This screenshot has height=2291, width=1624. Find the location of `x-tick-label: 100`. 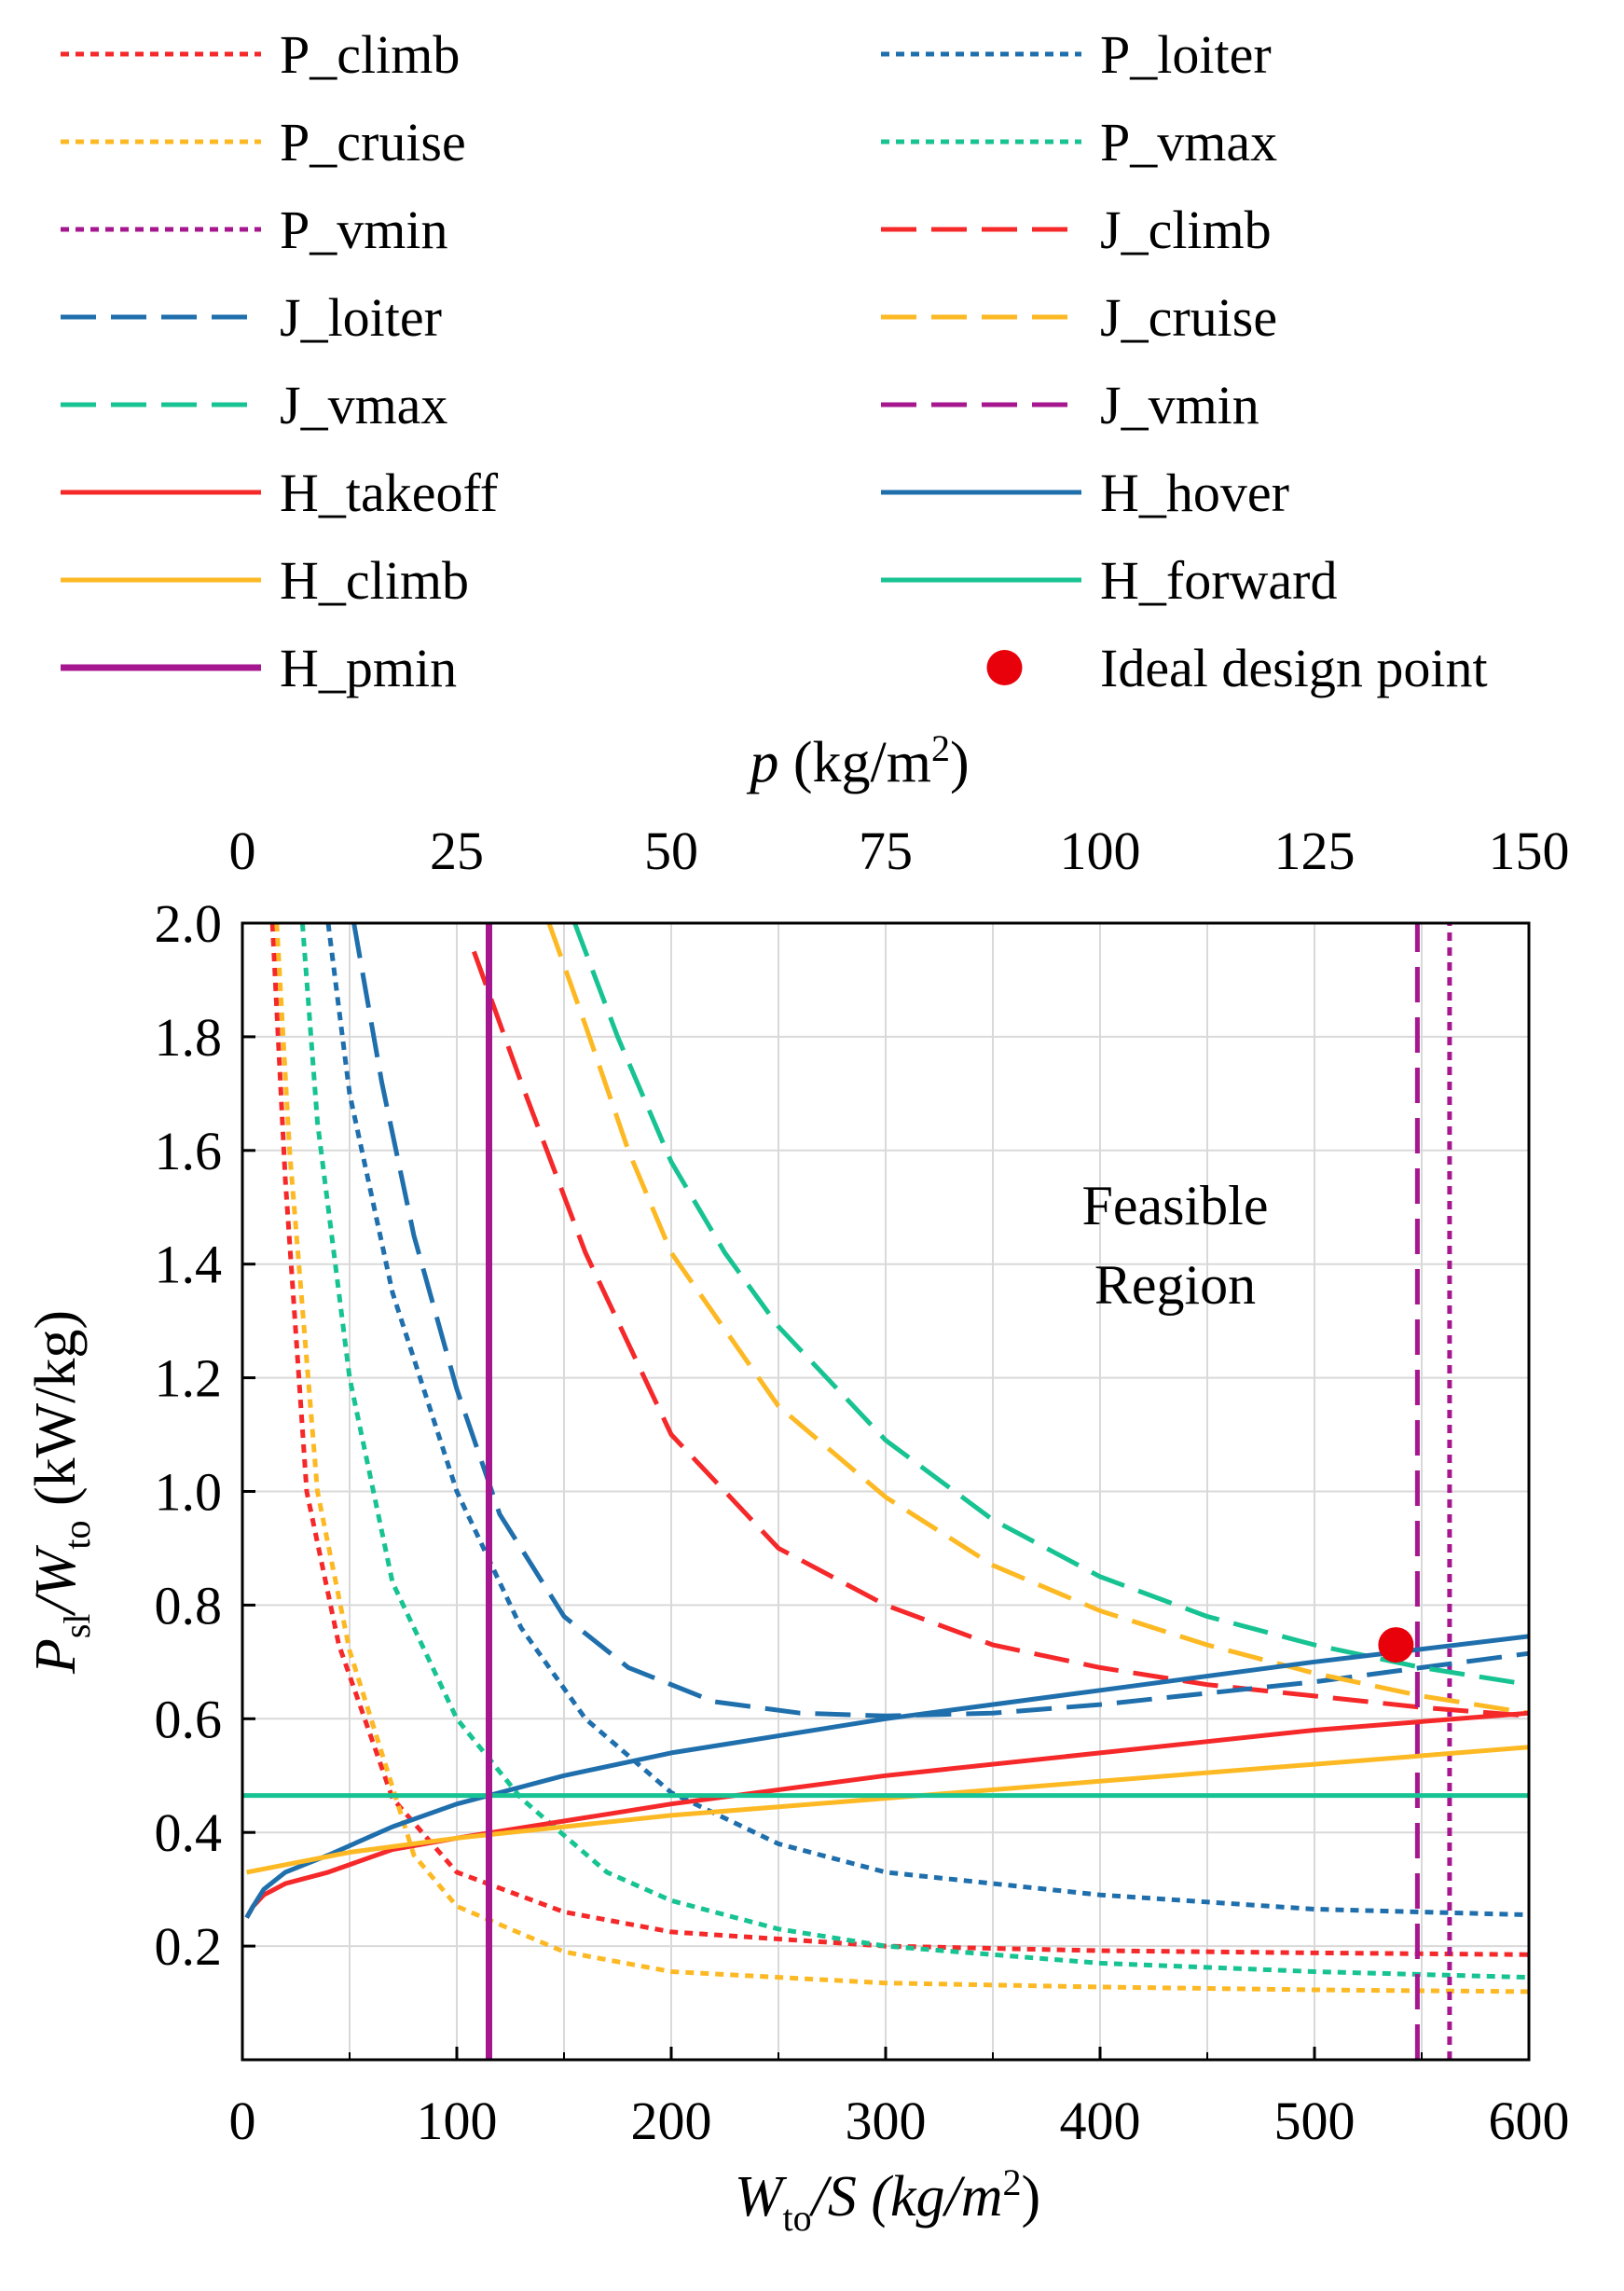

x-tick-label: 100 is located at coordinates (457, 2121).